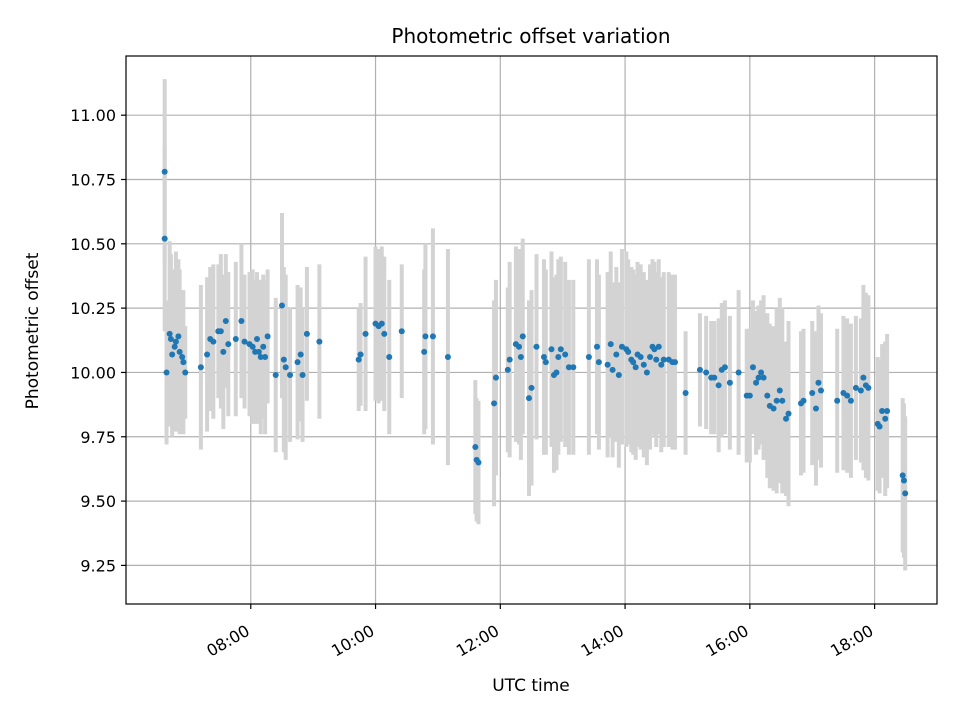 This screenshot has width=960, height=720. Describe the element at coordinates (93, 179) in the screenshot. I see `y-tick-label: 10.75` at that location.